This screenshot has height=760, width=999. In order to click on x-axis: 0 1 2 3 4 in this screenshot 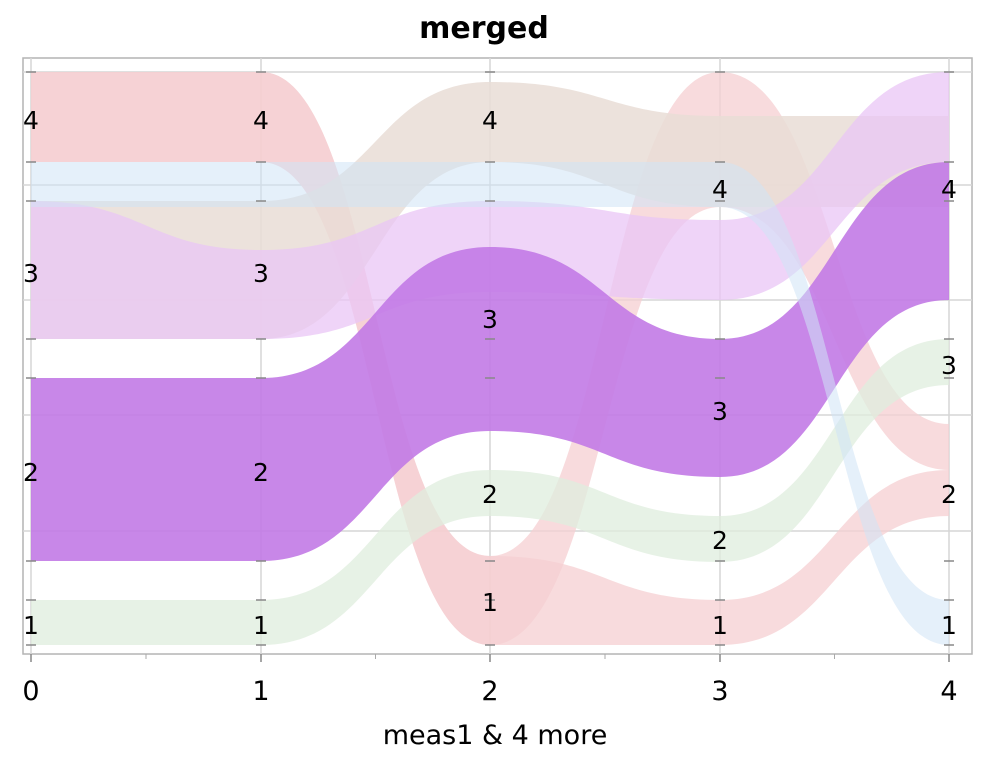, I will do `click(490, 680)`.